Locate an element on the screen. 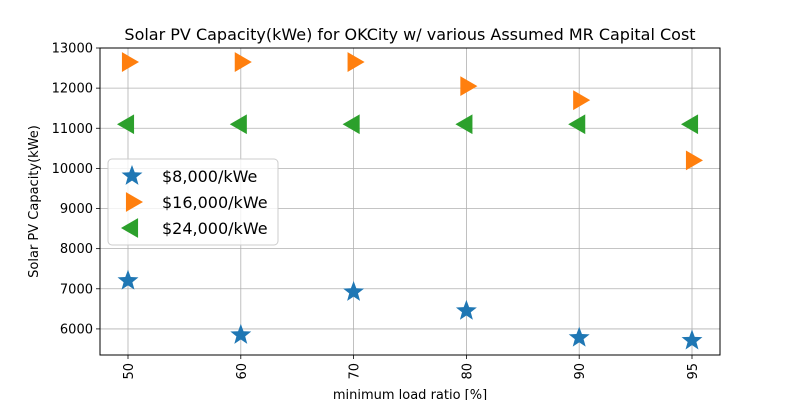 This screenshot has width=800, height=400. x-tick-label: 70 is located at coordinates (355, 371).